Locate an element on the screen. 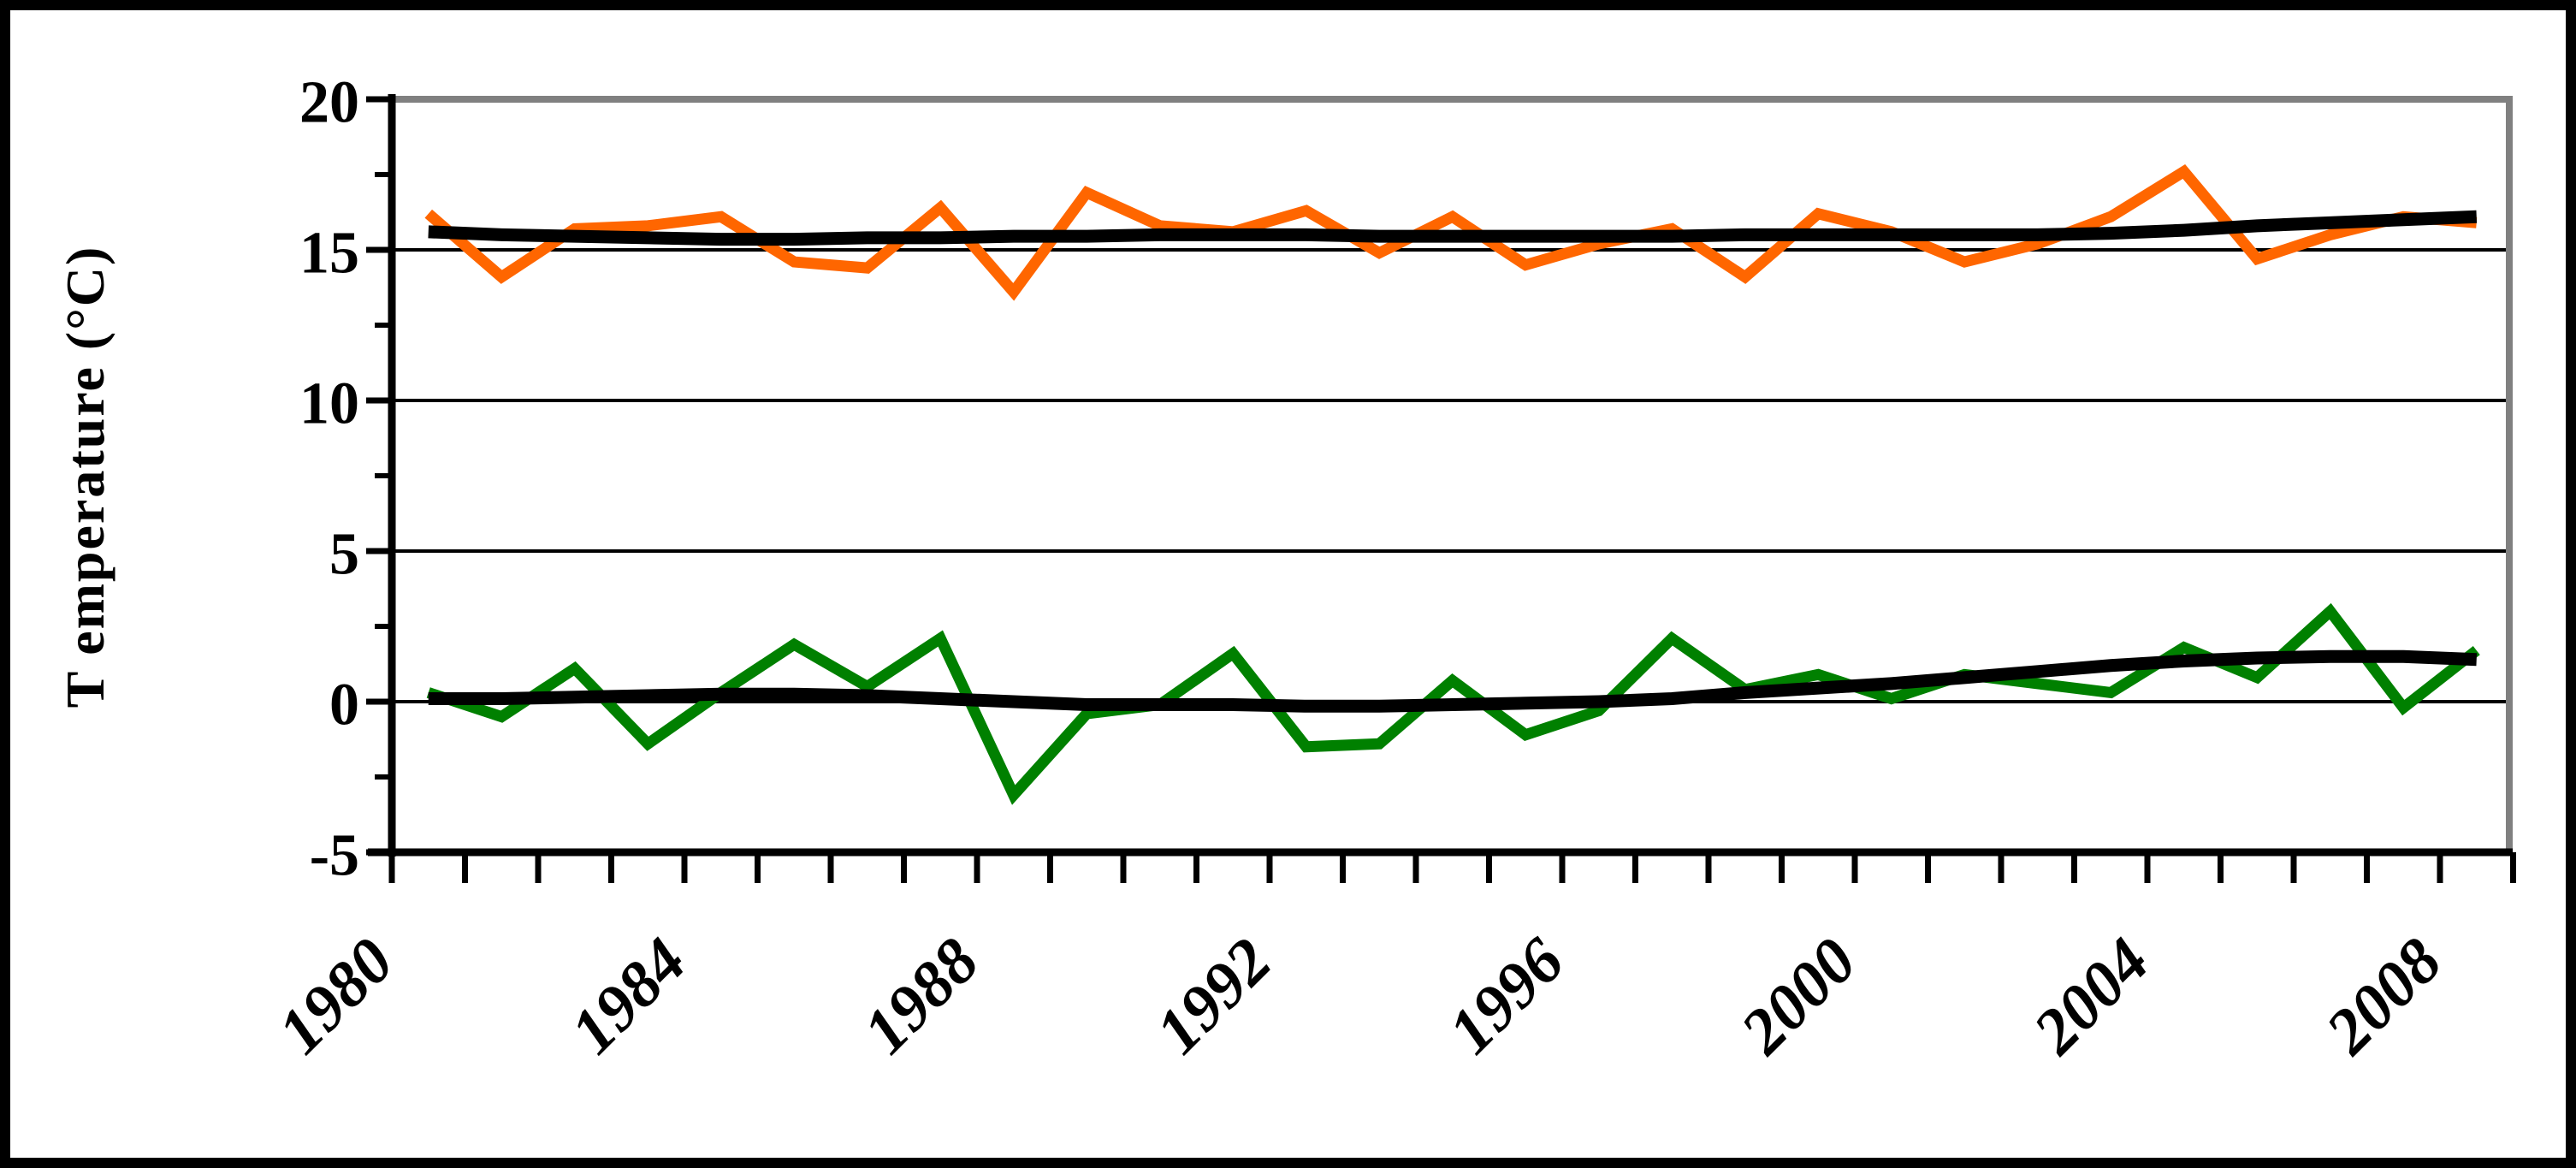 This screenshot has height=1168, width=2576. trend-lower-line is located at coordinates (1453, 681).